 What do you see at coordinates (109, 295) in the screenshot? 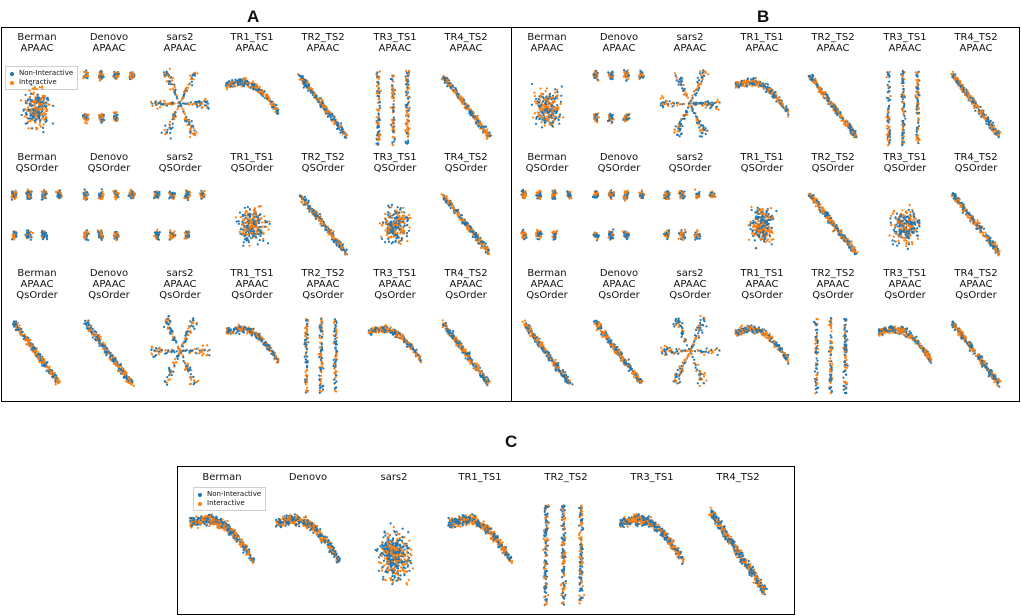
I see `subplot-title-line: QsOrder` at bounding box center [109, 295].